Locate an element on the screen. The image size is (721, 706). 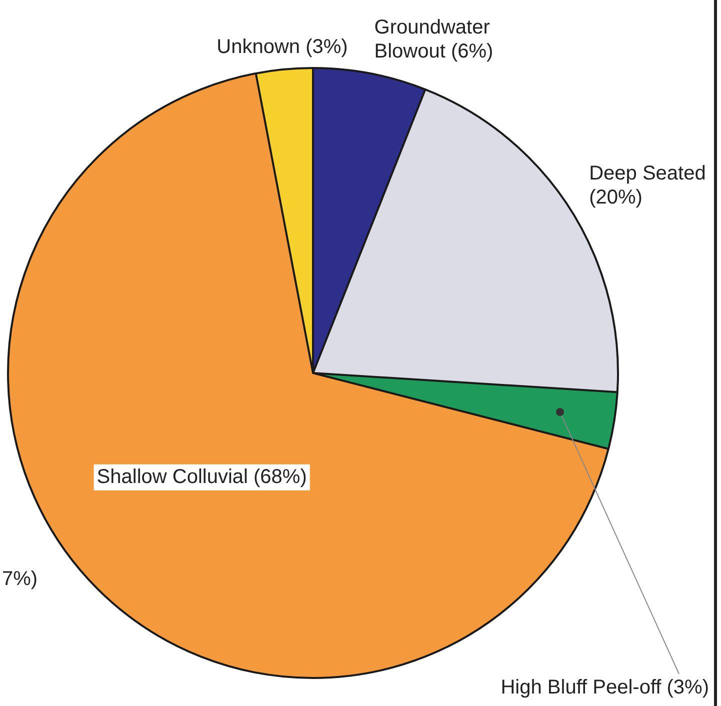
text: 7%) is located at coordinates (20, 579).